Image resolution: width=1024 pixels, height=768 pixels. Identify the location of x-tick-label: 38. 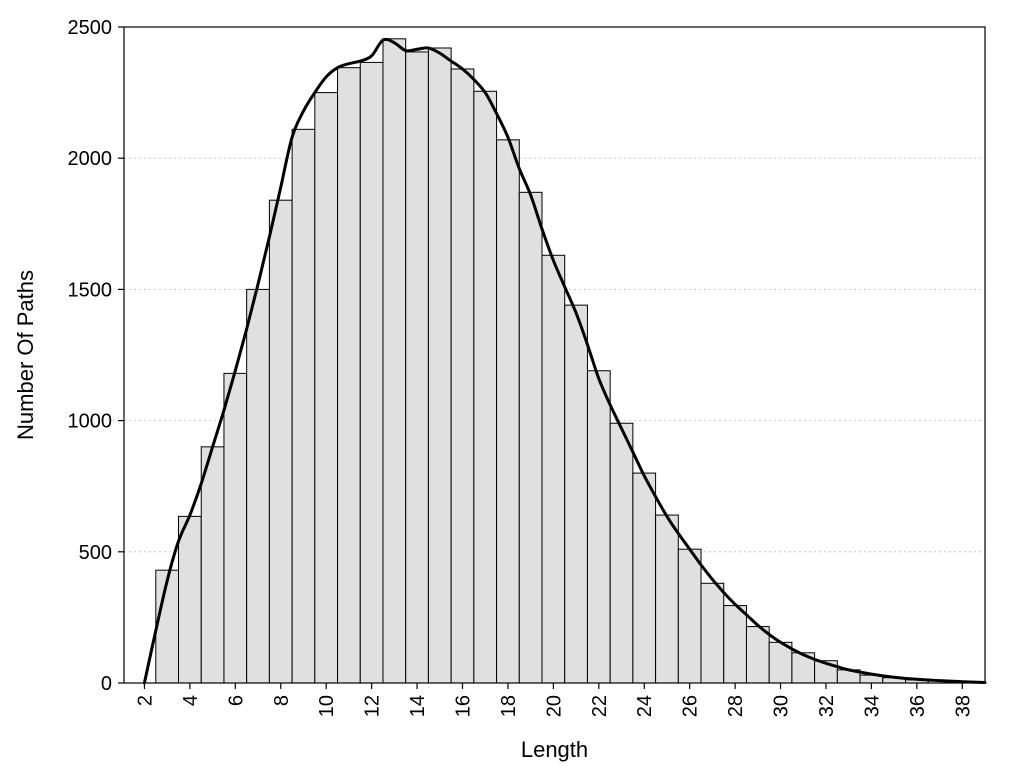
(963, 706).